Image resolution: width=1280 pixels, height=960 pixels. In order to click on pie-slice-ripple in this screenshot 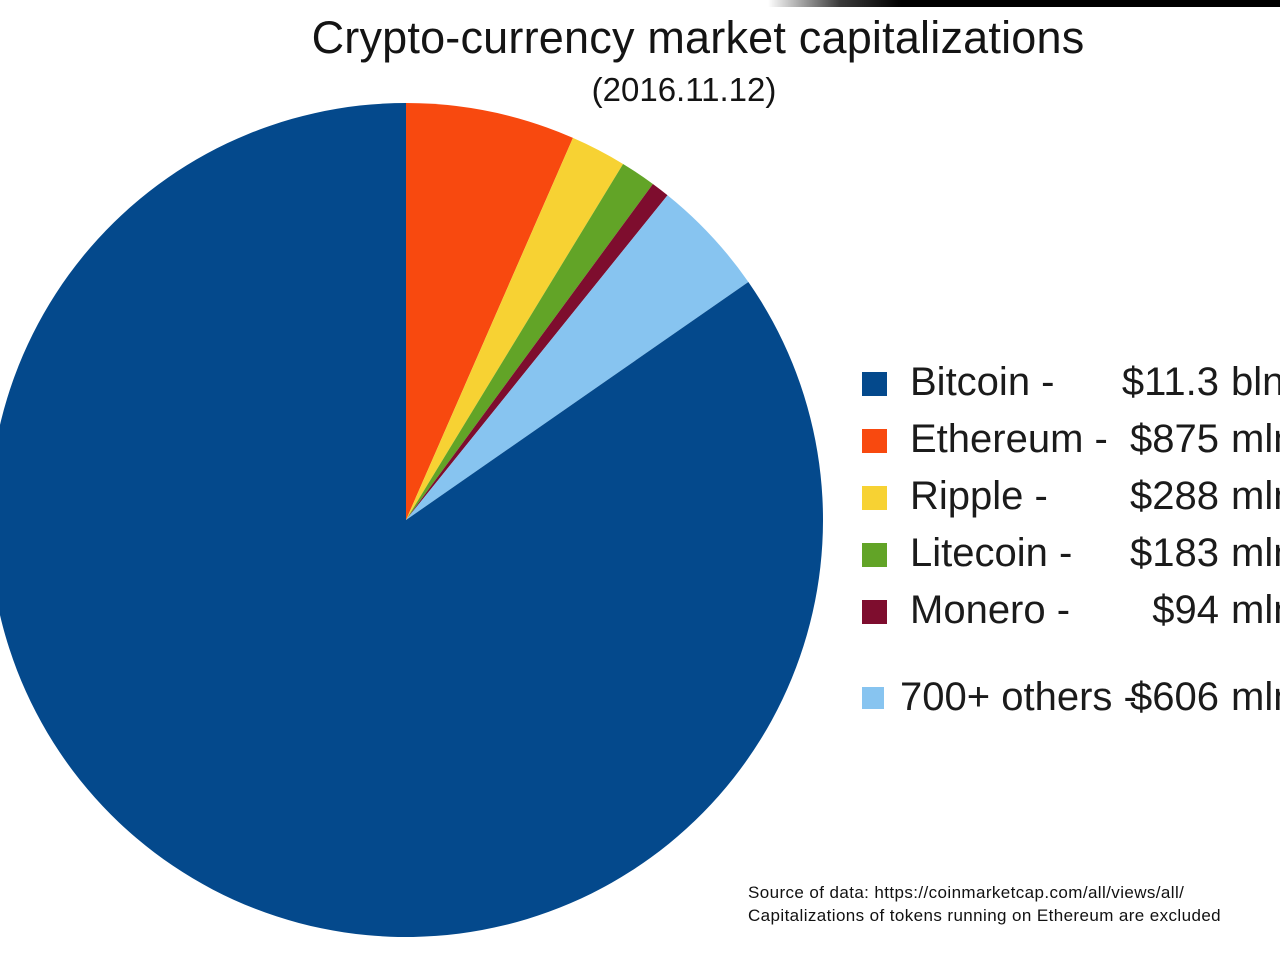, I will do `click(515, 328)`.